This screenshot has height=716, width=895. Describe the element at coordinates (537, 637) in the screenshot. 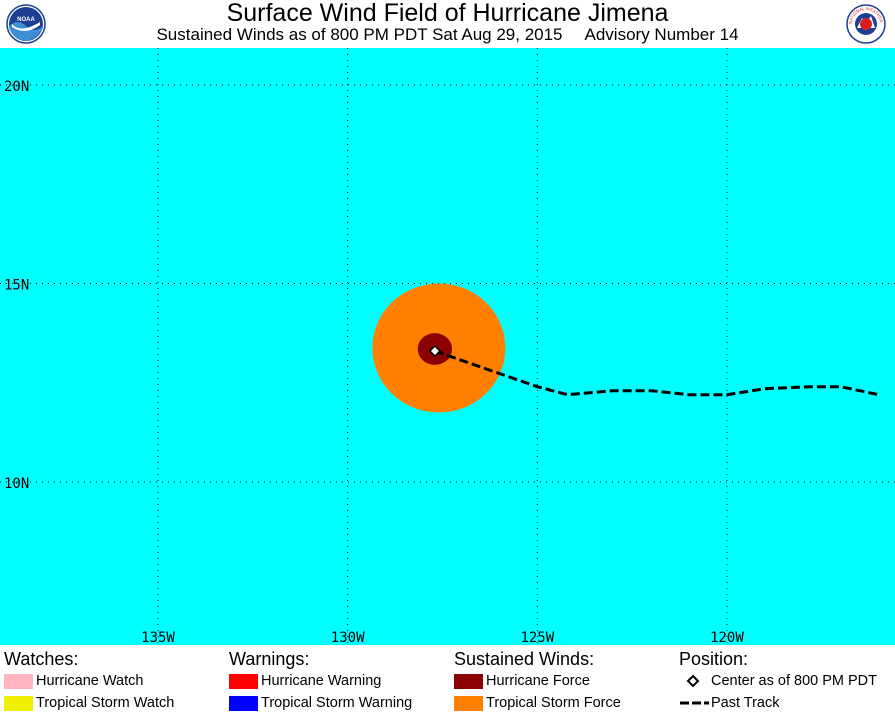

I see `lon-label: 125W` at that location.